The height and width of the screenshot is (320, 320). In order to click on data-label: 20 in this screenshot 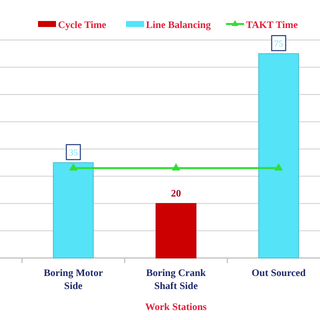, I will do `click(176, 194)`.